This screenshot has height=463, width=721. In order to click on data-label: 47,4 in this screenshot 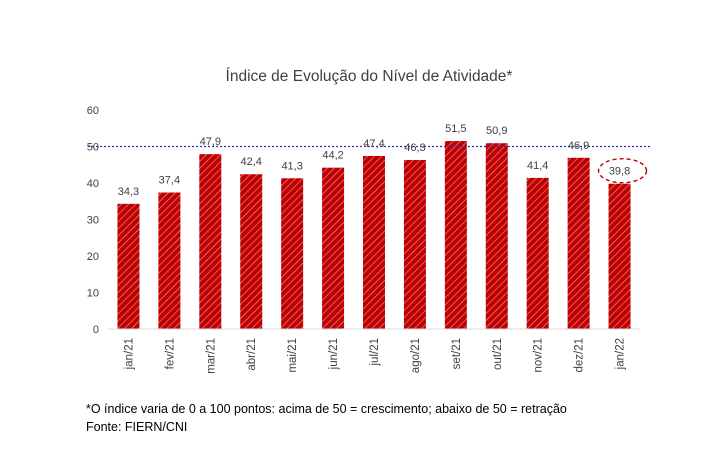, I will do `click(373, 144)`.